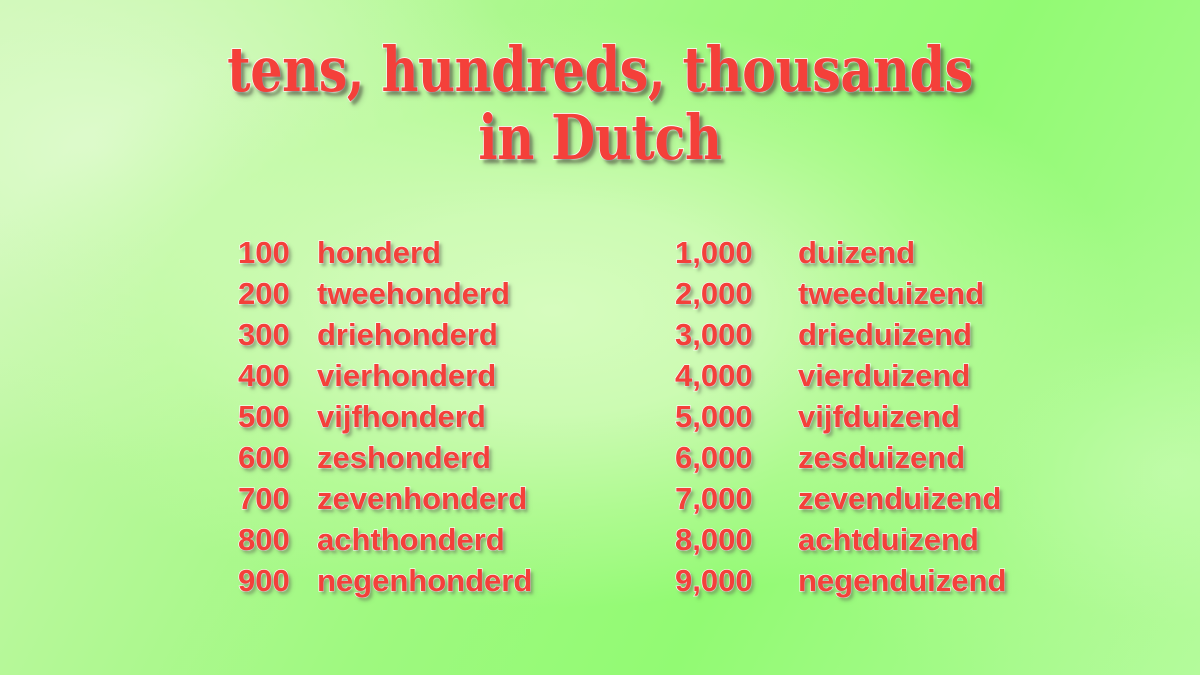 The height and width of the screenshot is (675, 1200). Describe the element at coordinates (713, 580) in the screenshot. I see `numeral: 9,000` at that location.